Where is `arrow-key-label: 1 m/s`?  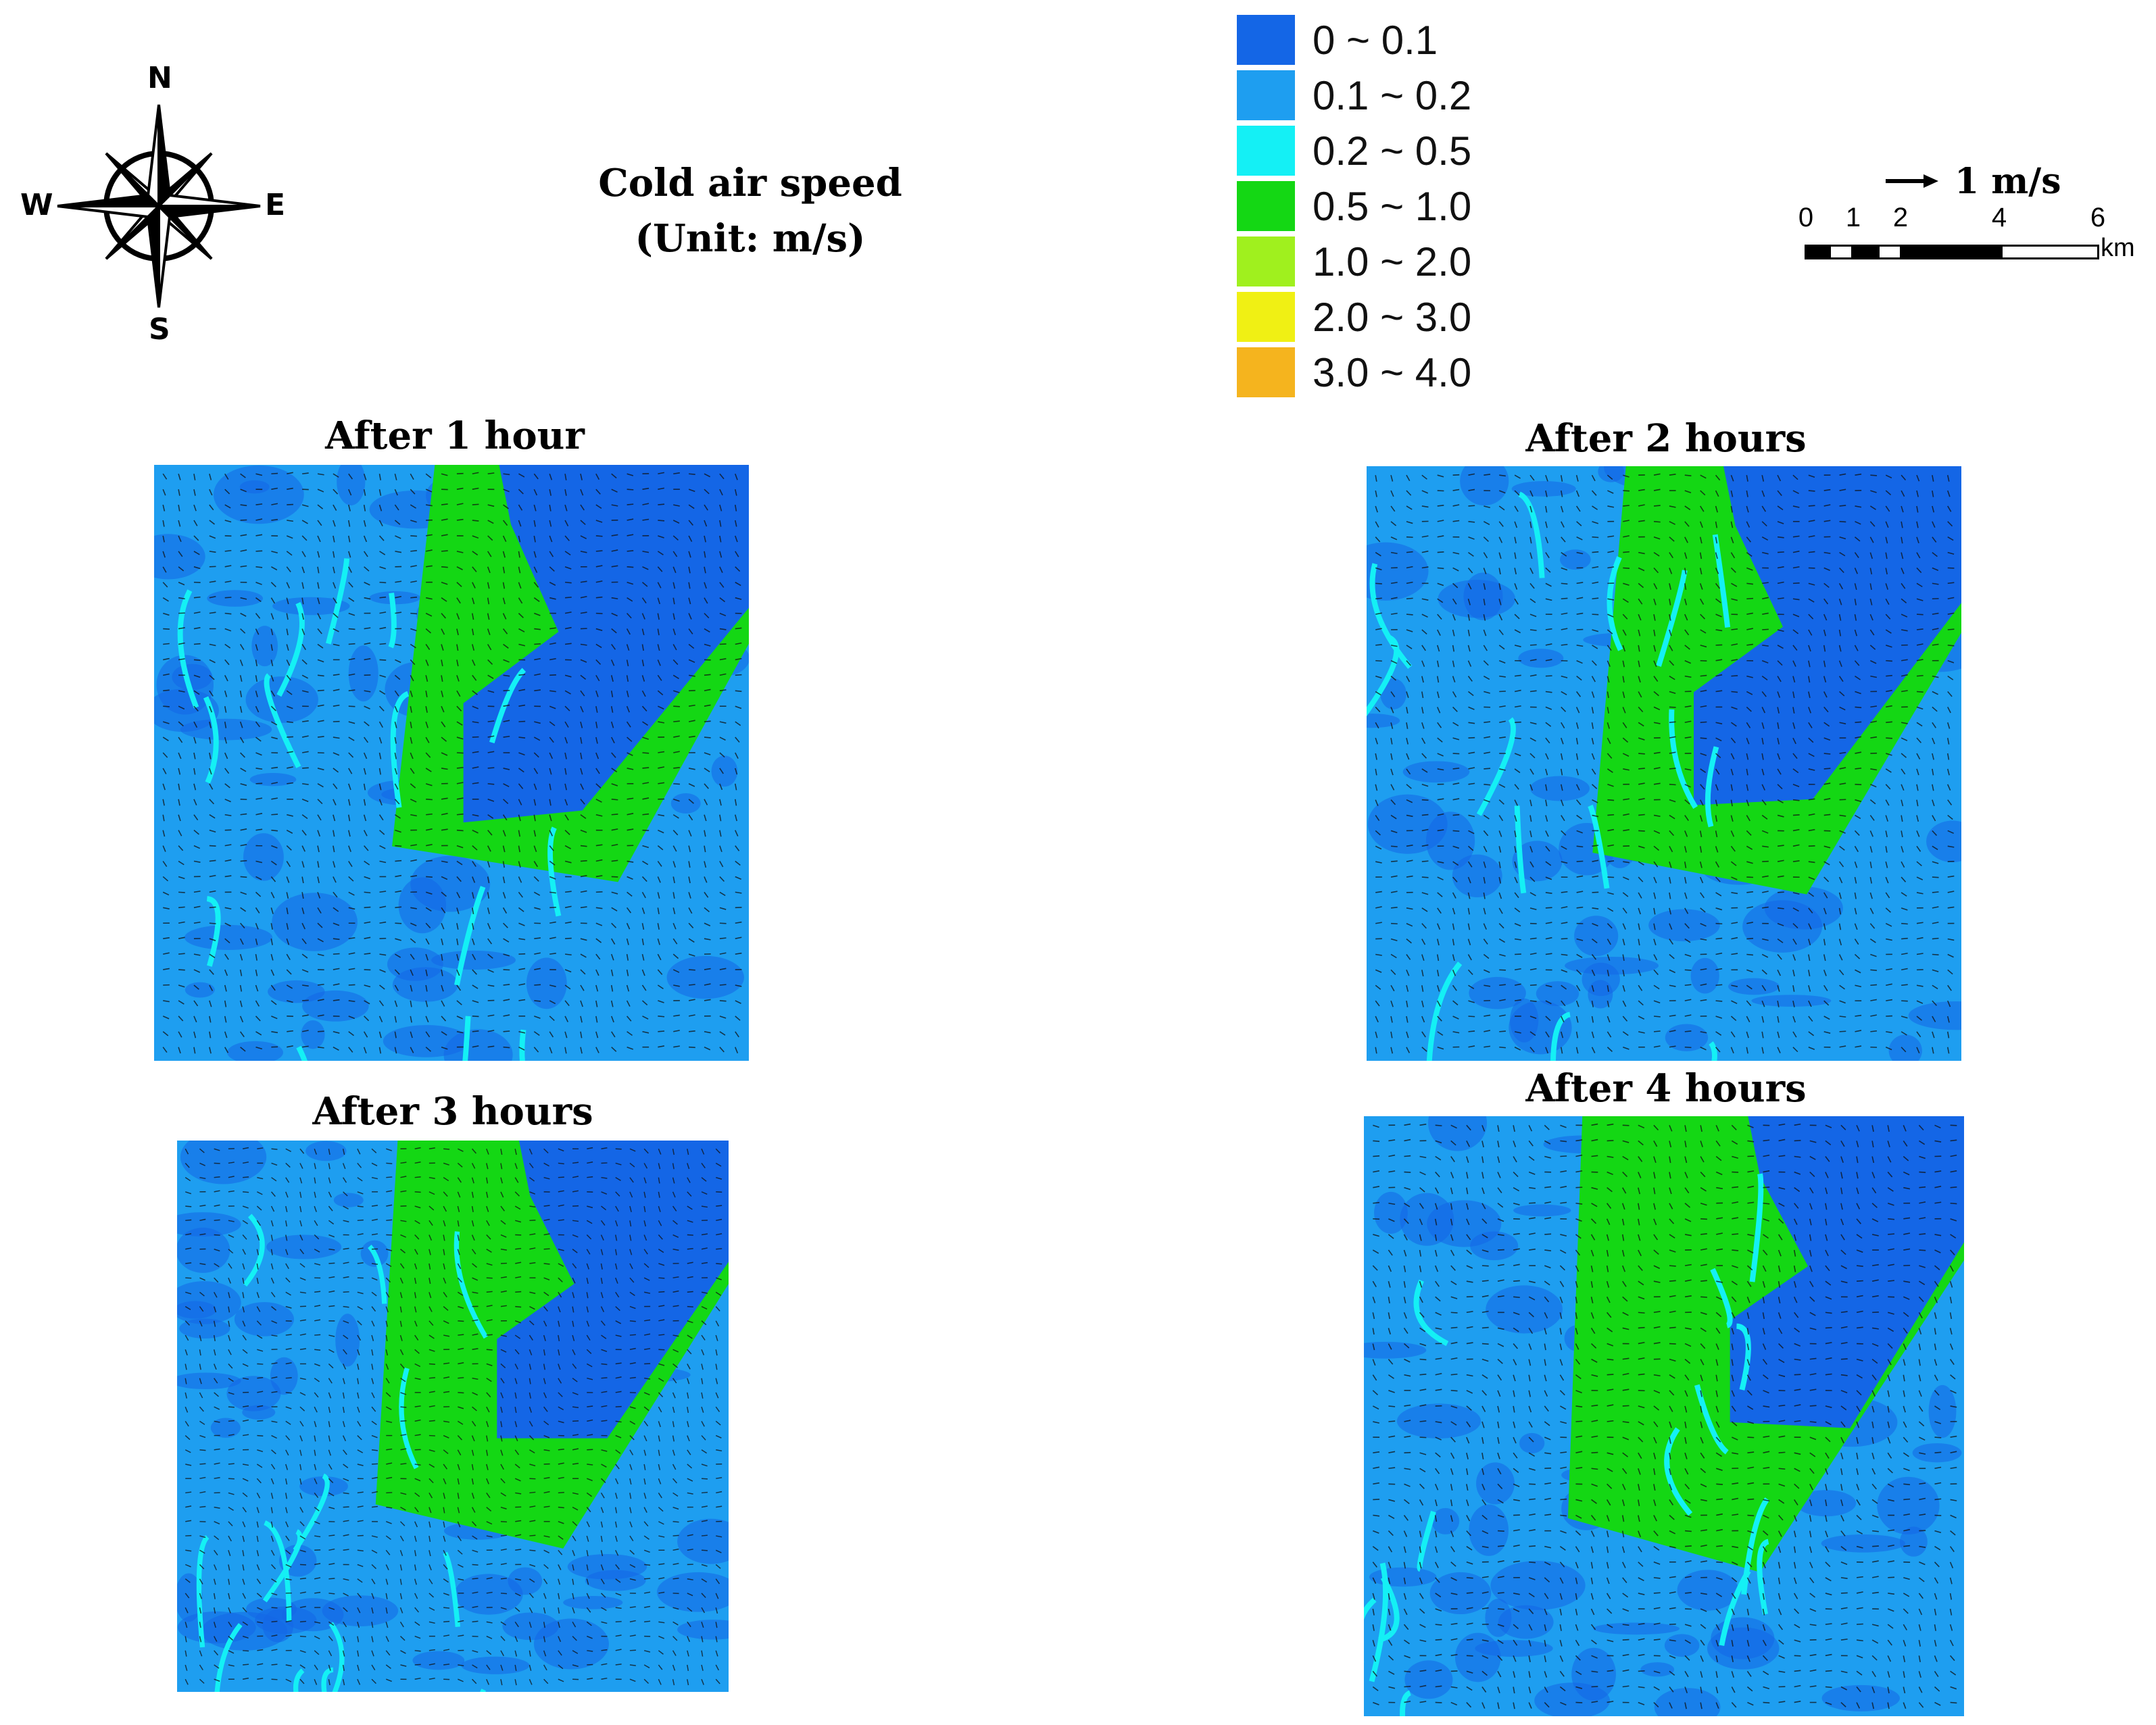 arrow-key-label: 1 m/s is located at coordinates (2008, 181).